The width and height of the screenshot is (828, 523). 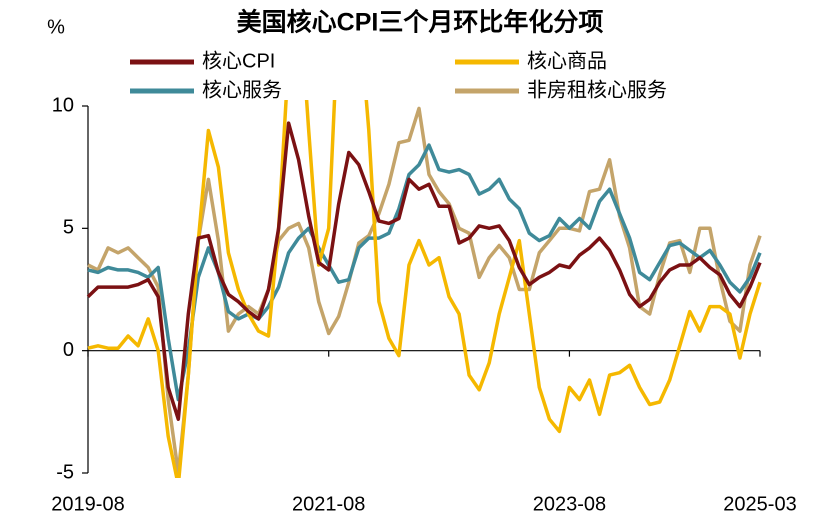 What do you see at coordinates (65, 472) in the screenshot?
I see `y-tick-label: -5` at bounding box center [65, 472].